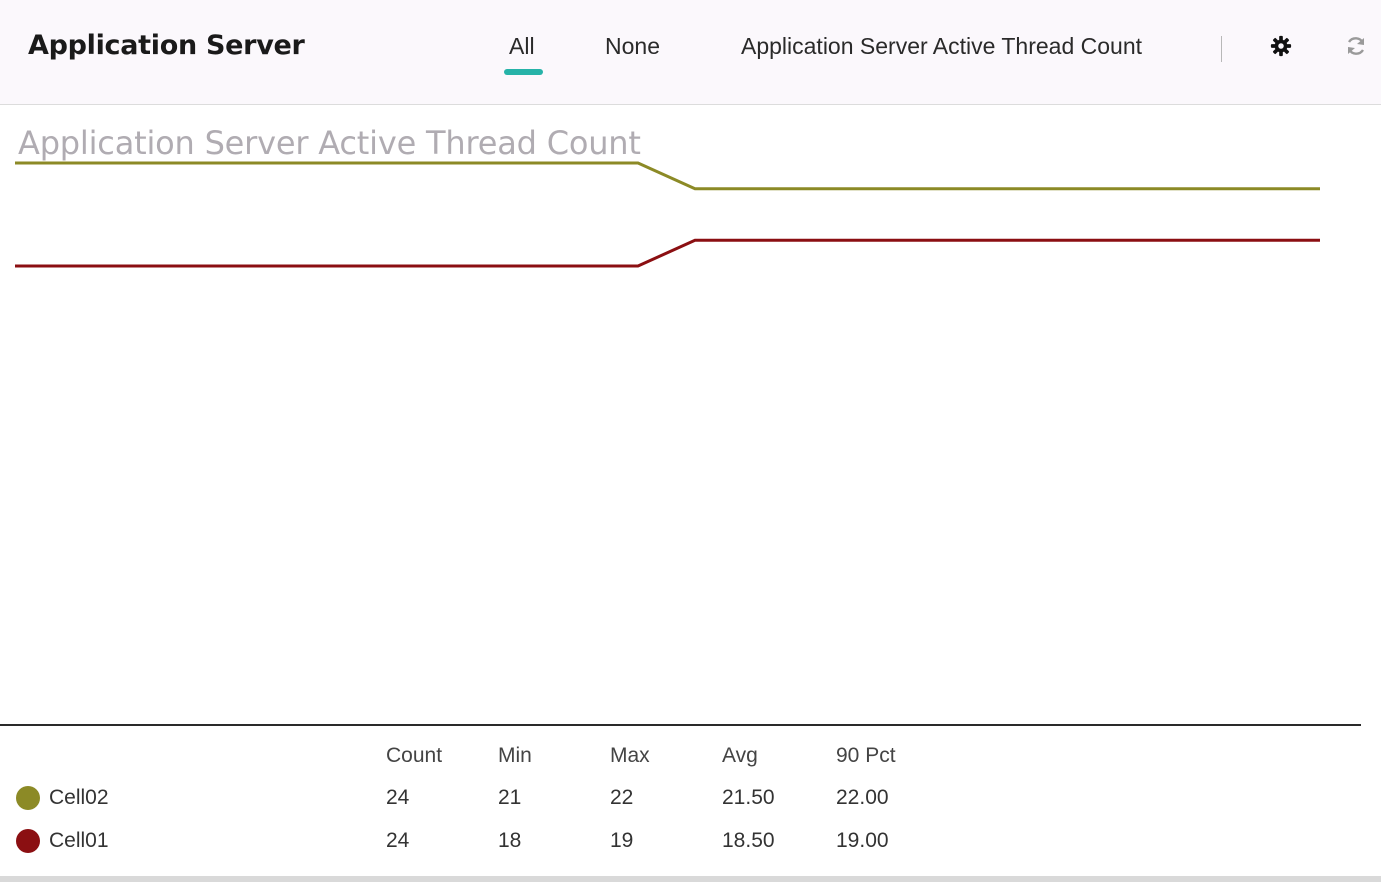  What do you see at coordinates (690, 841) in the screenshot?
I see `table-row: Cell01 24 18 19 18.50 19.00` at bounding box center [690, 841].